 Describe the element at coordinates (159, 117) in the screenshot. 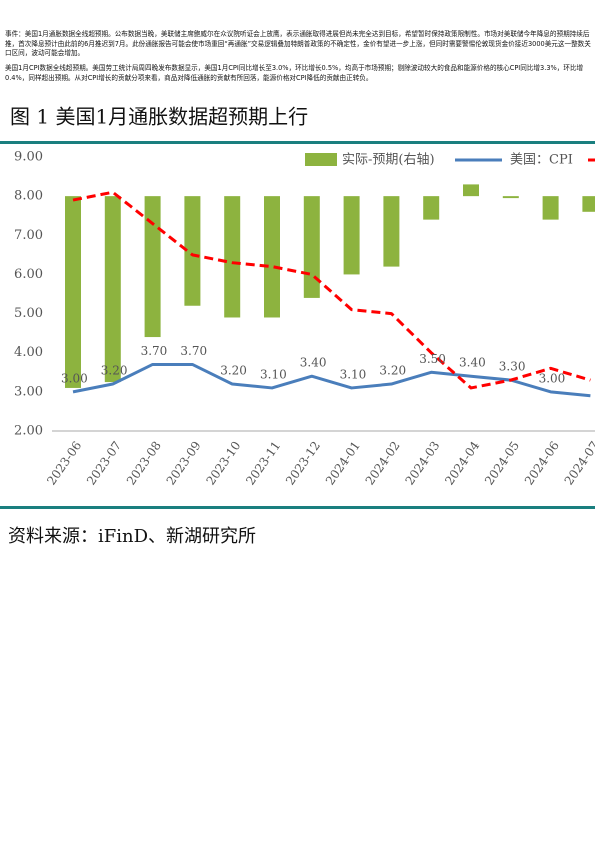

I see `figure-title: 图 1 美国1月通胀数据超预期上行` at that location.